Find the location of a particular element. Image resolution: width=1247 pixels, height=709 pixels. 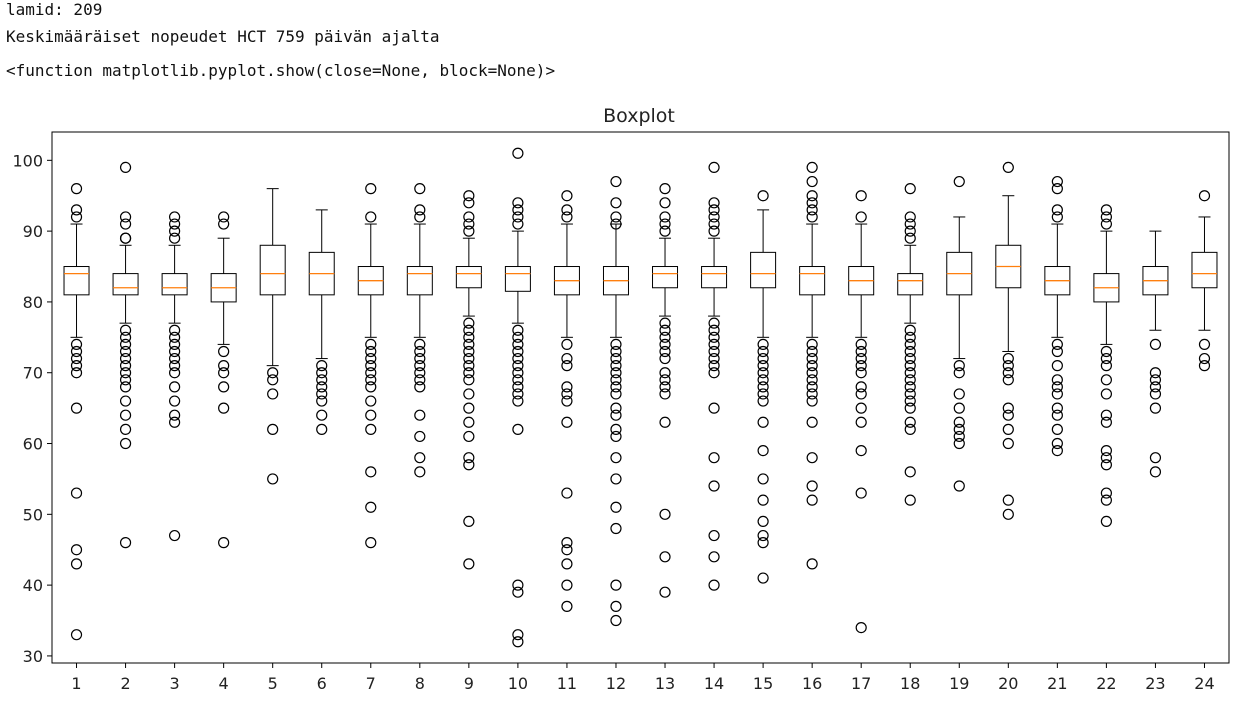

output-line-id: lamid: 209 is located at coordinates (54, 9).